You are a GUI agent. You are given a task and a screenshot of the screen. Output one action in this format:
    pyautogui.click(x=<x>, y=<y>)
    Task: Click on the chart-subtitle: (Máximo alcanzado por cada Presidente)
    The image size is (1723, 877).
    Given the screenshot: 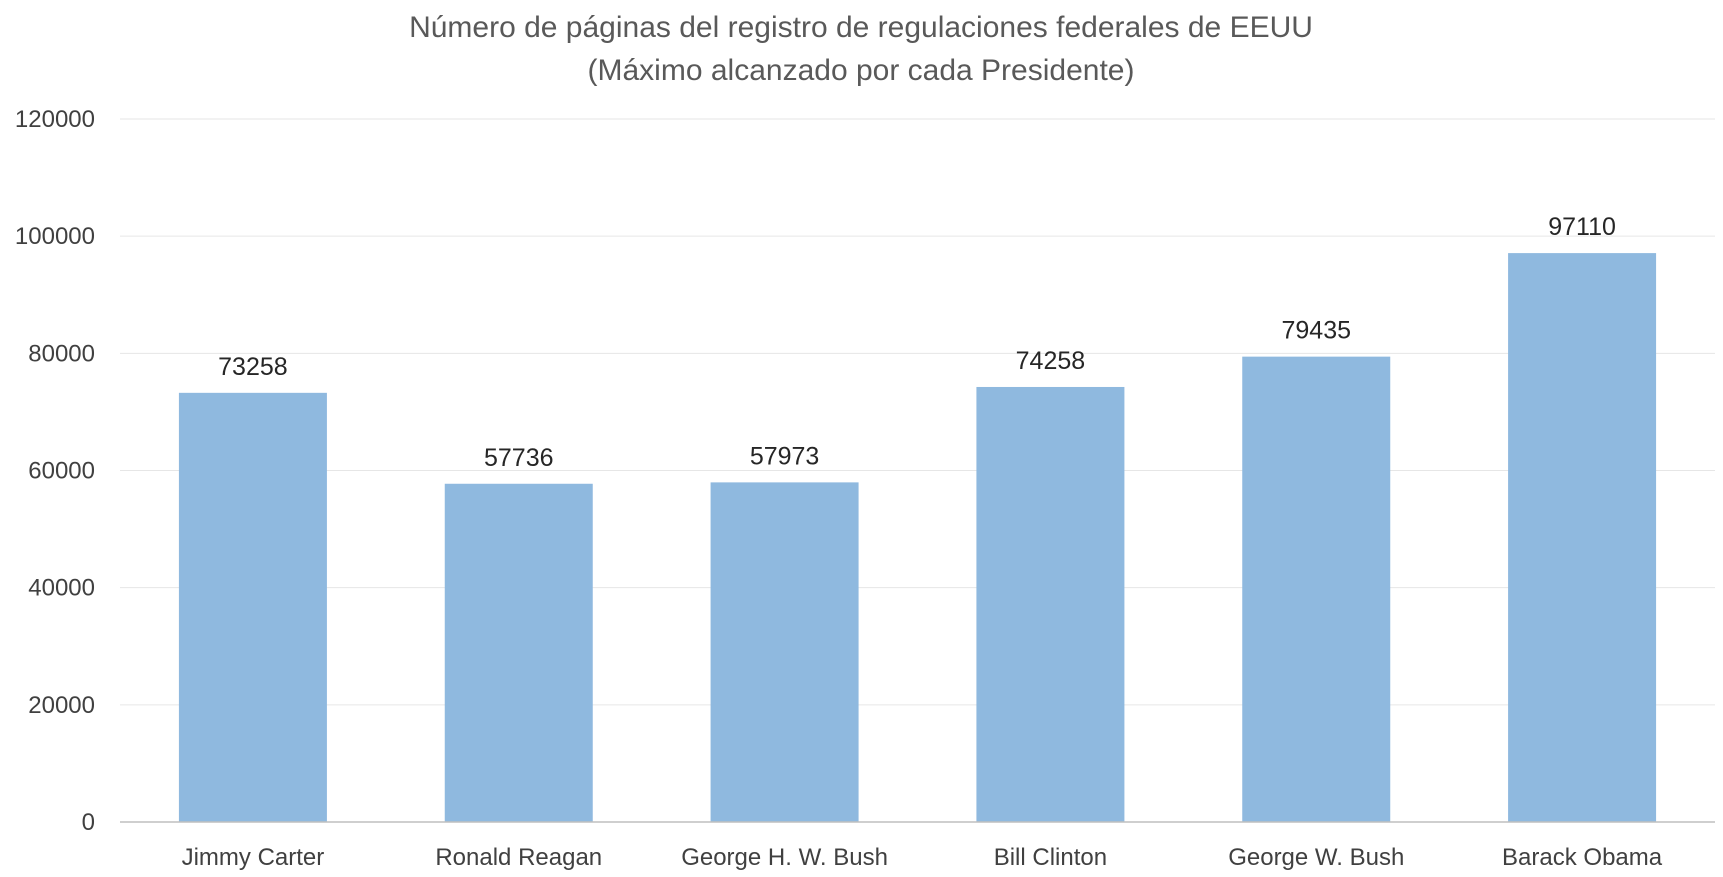 What is the action you would take?
    pyautogui.click(x=861, y=70)
    